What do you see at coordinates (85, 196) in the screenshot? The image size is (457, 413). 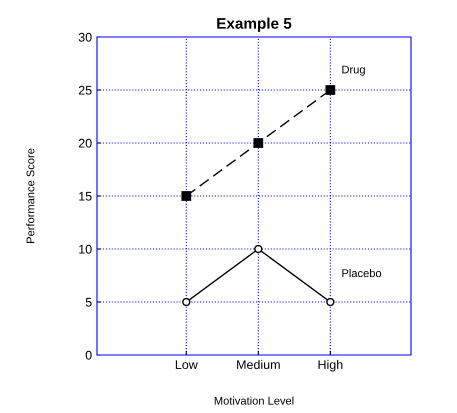 I see `y-tick-label: 15` at bounding box center [85, 196].